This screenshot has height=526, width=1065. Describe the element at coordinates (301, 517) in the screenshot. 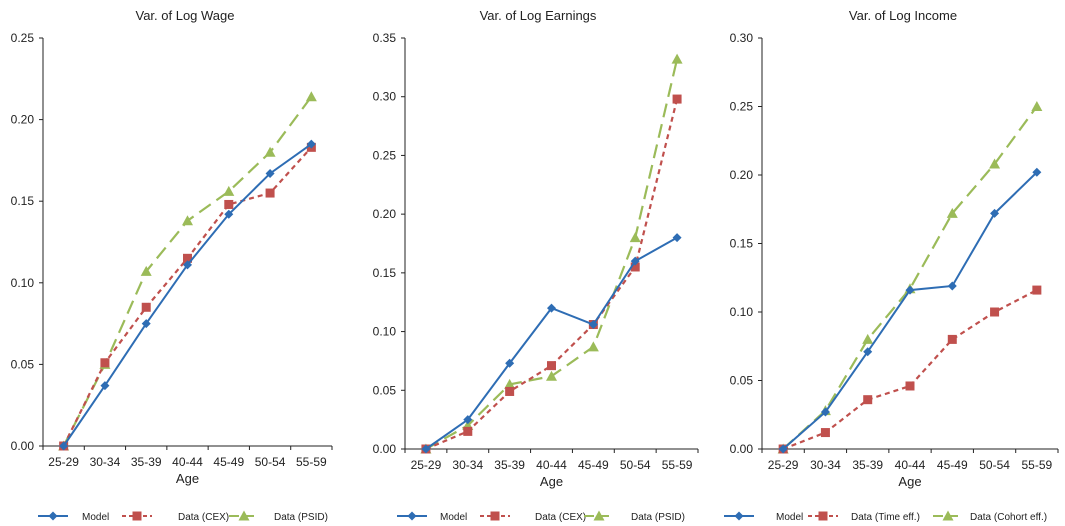

I see `legend-entry-label: Data (PSID)` at that location.